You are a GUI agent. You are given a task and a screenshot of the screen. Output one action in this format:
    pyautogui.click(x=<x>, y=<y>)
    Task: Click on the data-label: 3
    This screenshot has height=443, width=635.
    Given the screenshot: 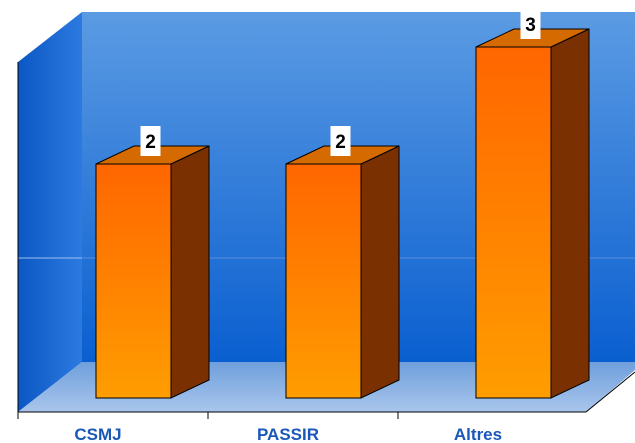 What is the action you would take?
    pyautogui.click(x=530, y=24)
    